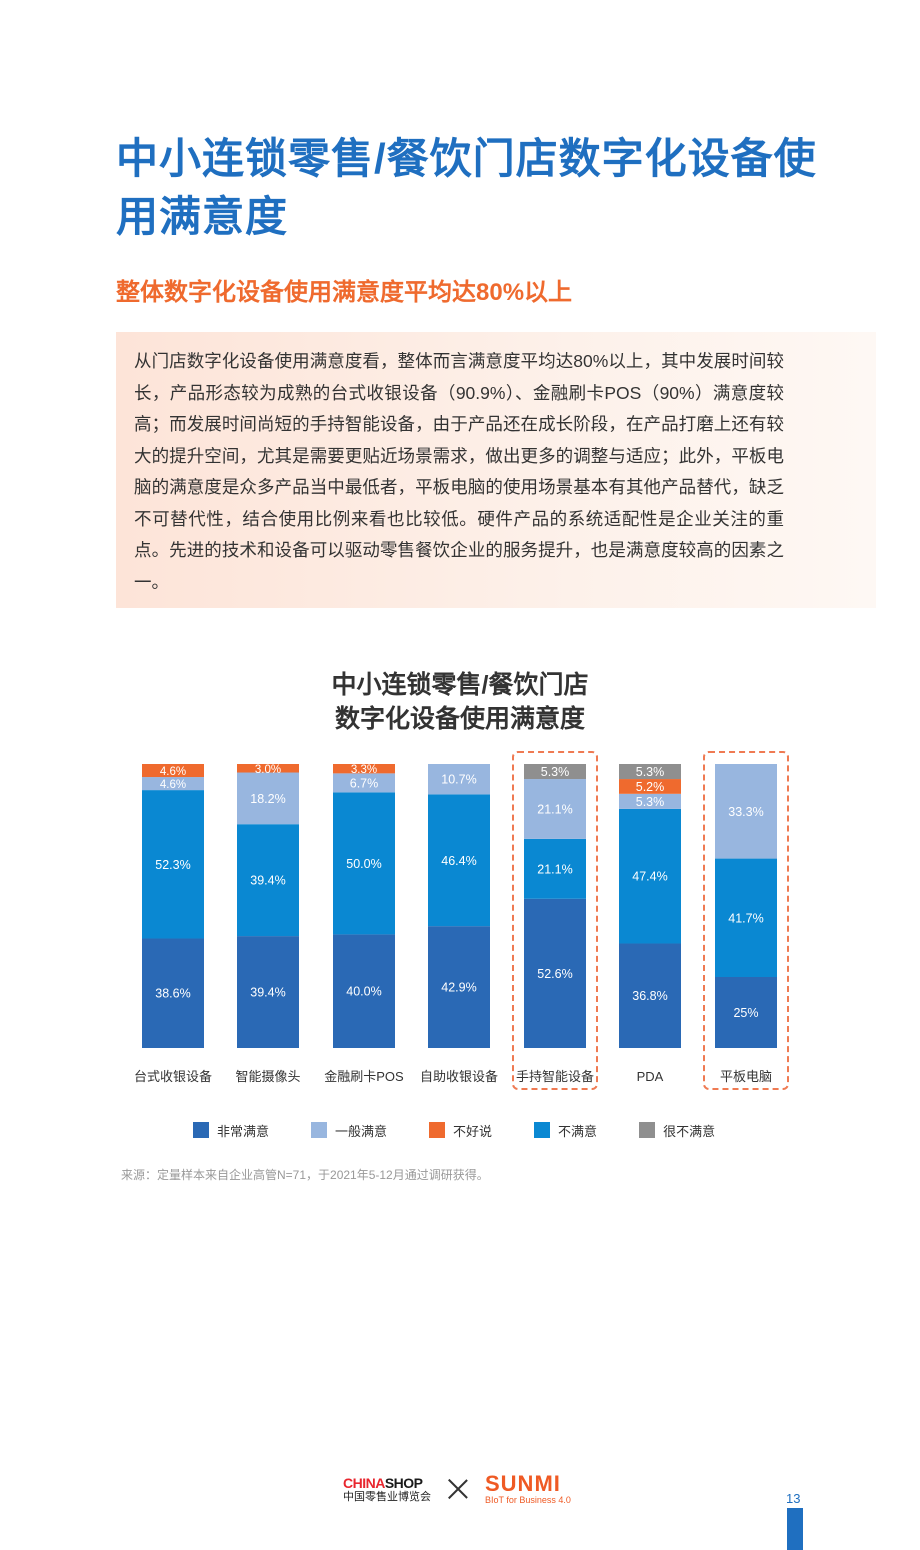 This screenshot has width=920, height=1550. I want to click on chinashop-logo-subtitle: 中国零售业博览会, so click(387, 1496).